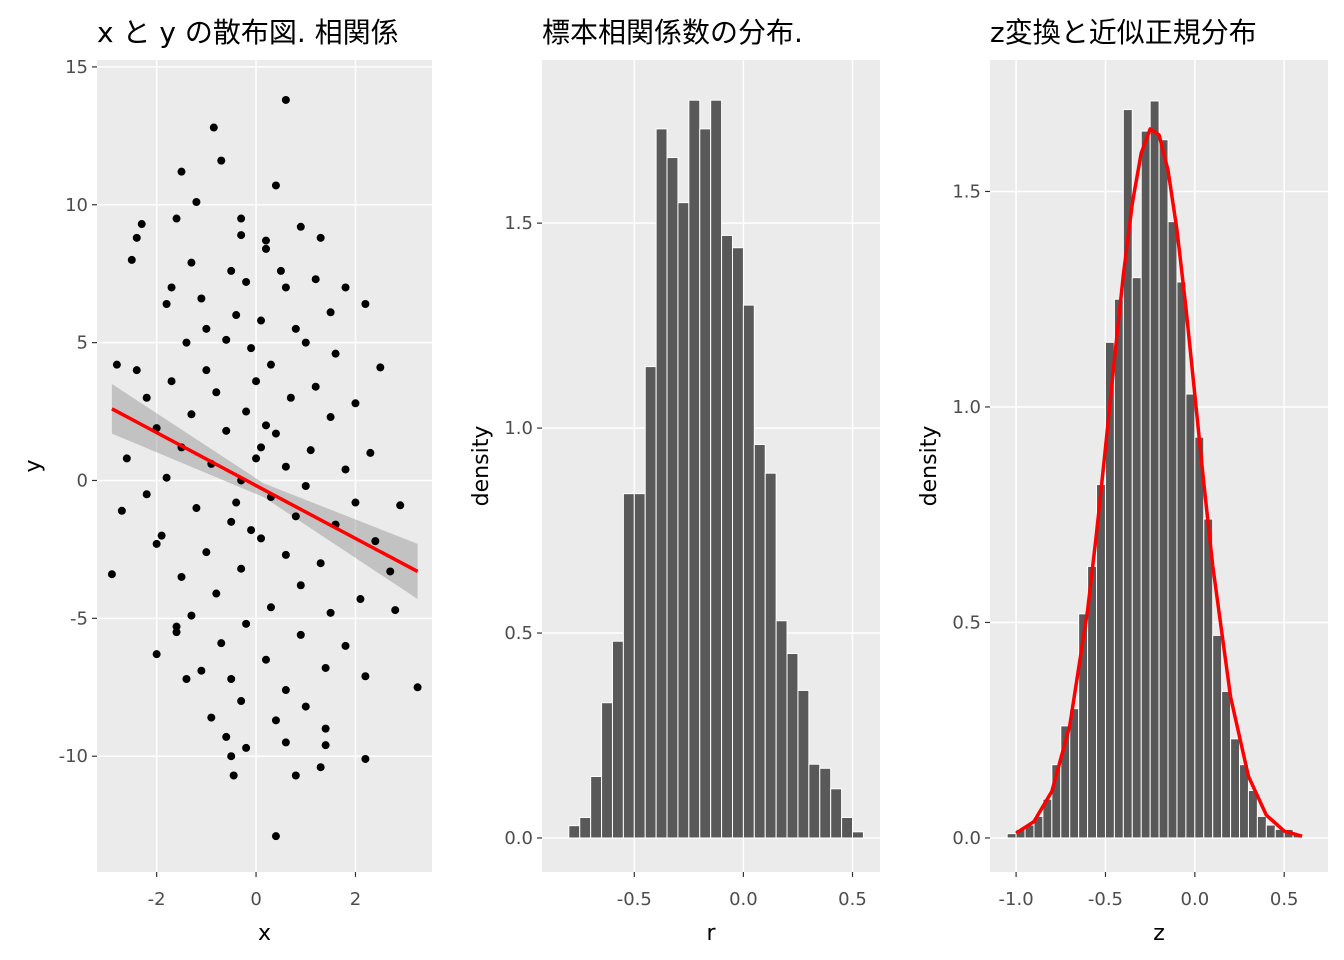  I want to click on y-tick-label: 0.5, so click(518, 633).